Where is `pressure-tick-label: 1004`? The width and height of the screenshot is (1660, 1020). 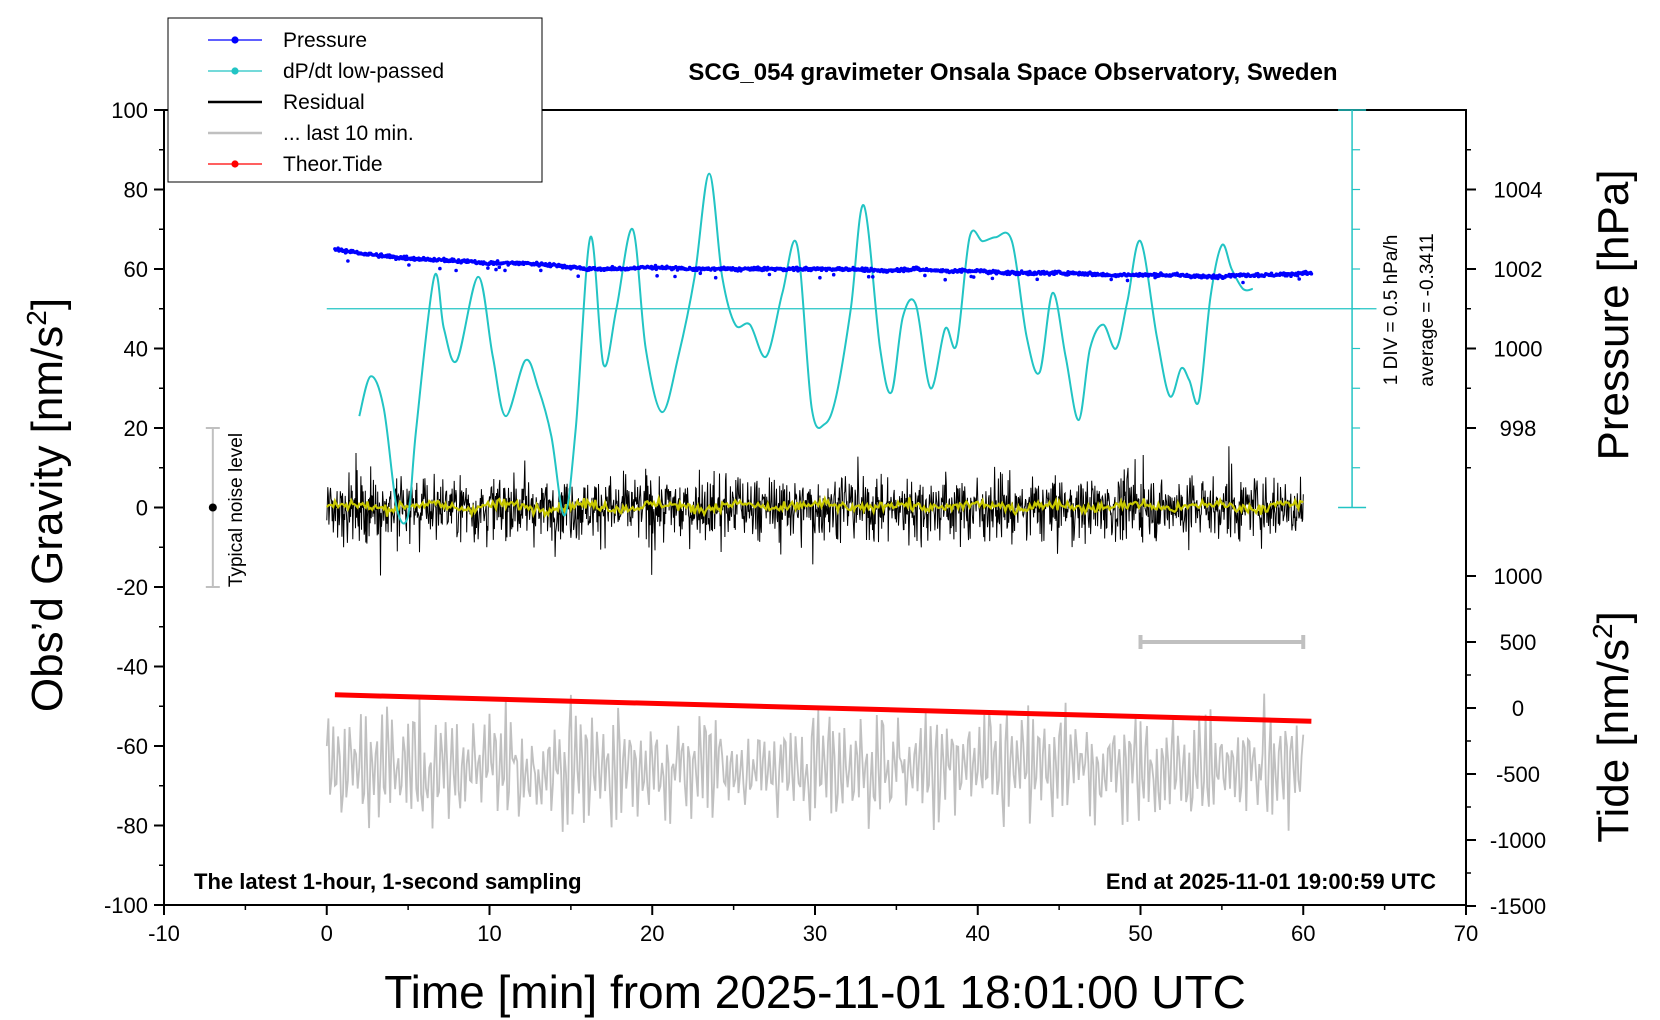 pressure-tick-label: 1004 is located at coordinates (1518, 190).